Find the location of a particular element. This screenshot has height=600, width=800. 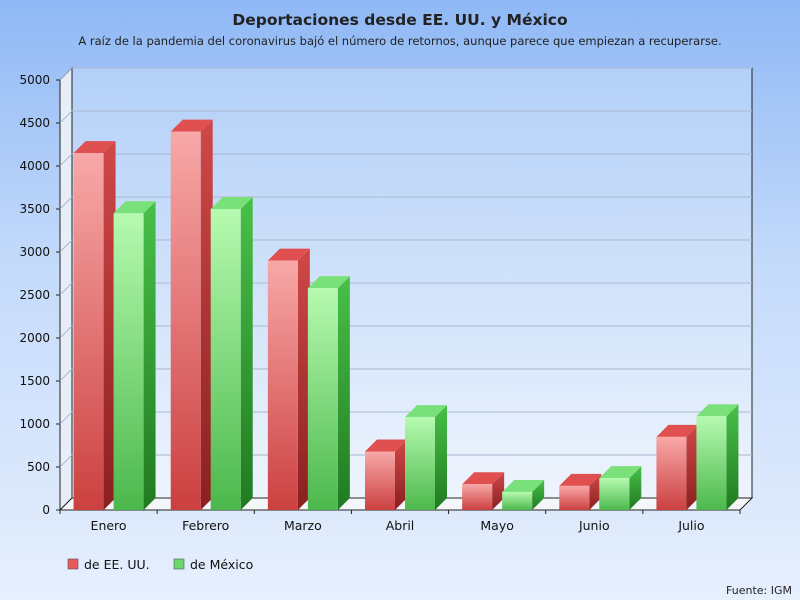

x-tick-label: Abril is located at coordinates (400, 525).